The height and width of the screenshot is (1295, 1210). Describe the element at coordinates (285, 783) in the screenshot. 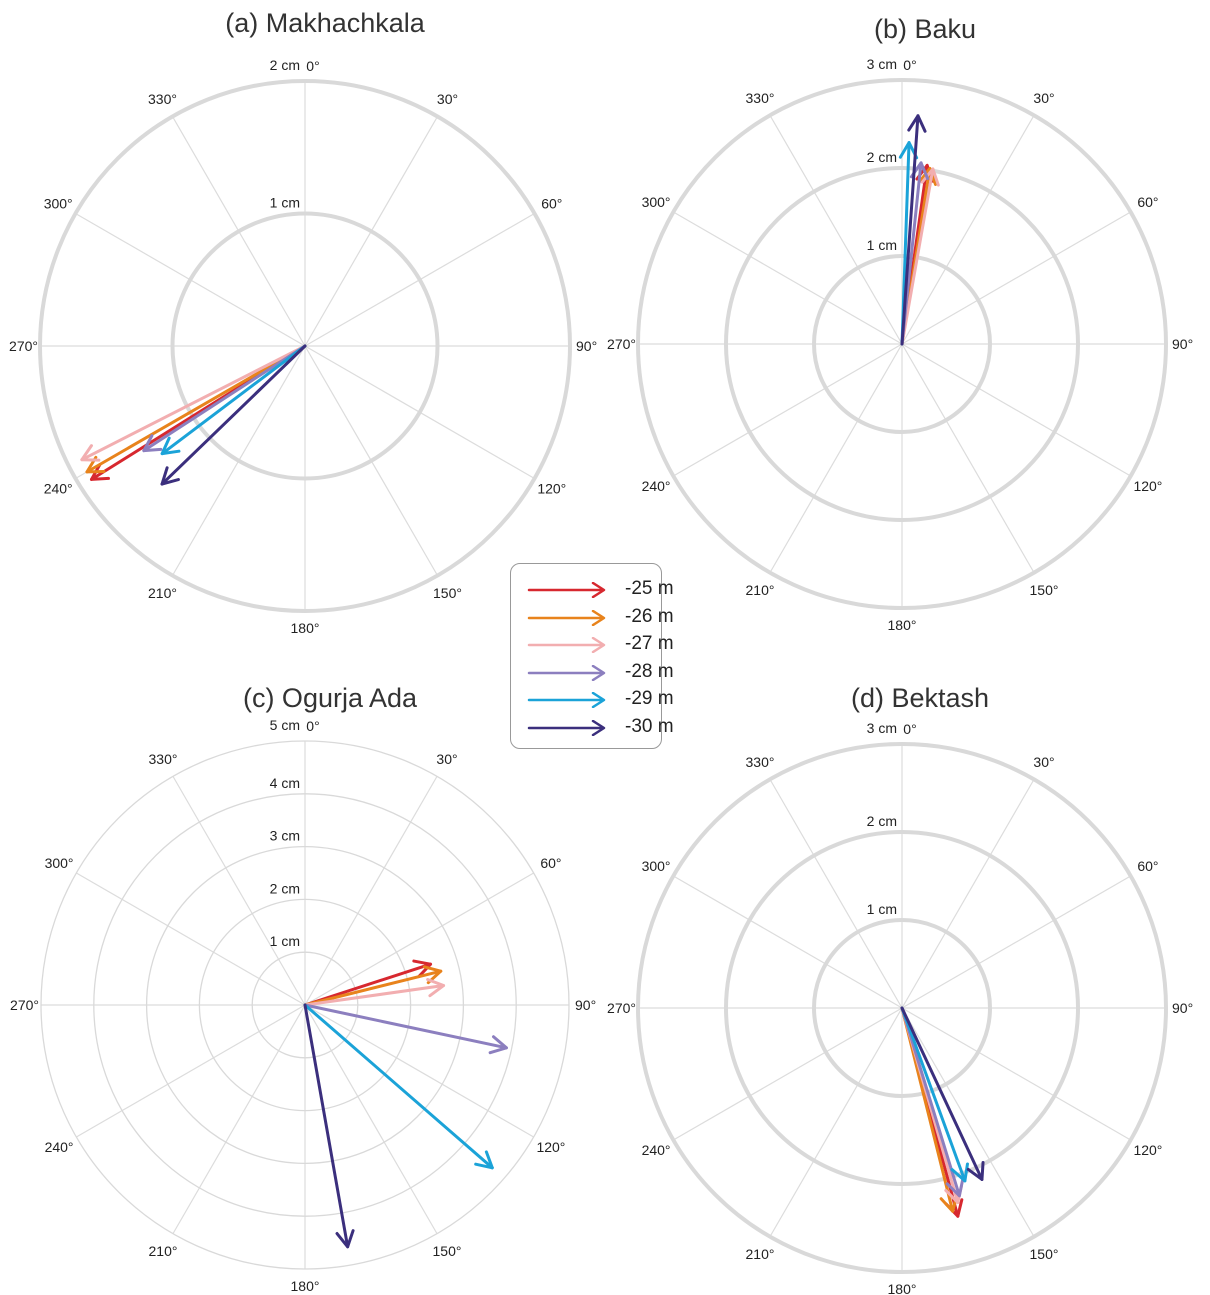

I see `ring-label: 4 cm` at that location.